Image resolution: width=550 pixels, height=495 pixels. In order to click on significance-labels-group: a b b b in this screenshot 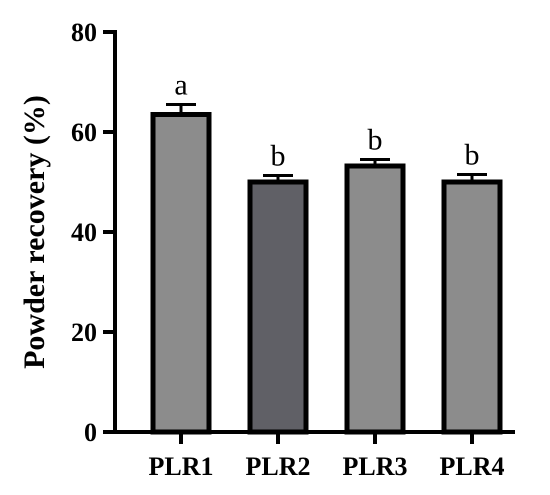, I will do `click(326, 121)`.